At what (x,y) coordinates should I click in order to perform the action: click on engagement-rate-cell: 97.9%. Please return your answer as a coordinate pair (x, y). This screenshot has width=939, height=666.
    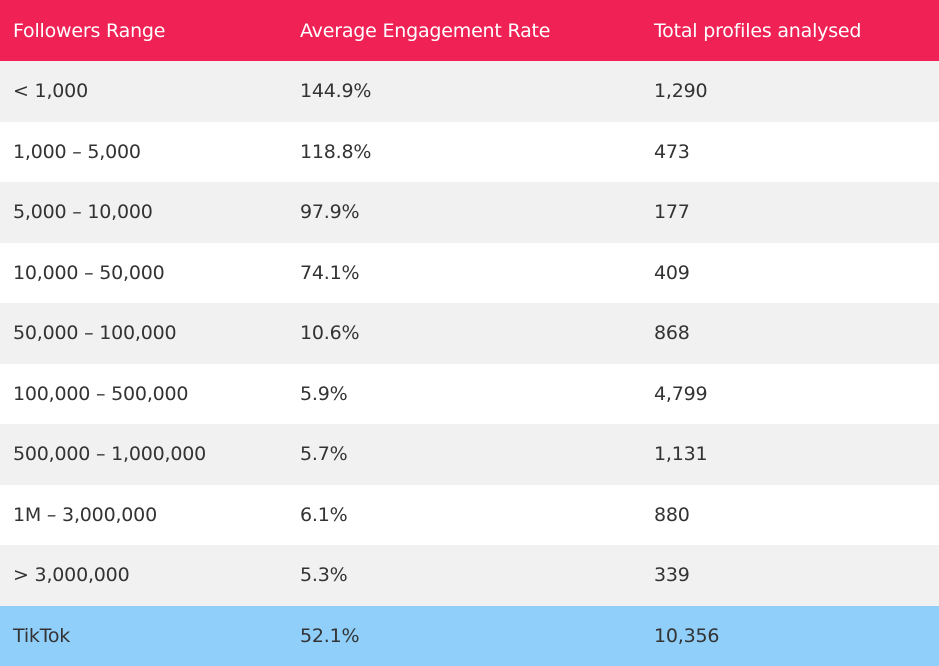
    Looking at the image, I should click on (330, 212).